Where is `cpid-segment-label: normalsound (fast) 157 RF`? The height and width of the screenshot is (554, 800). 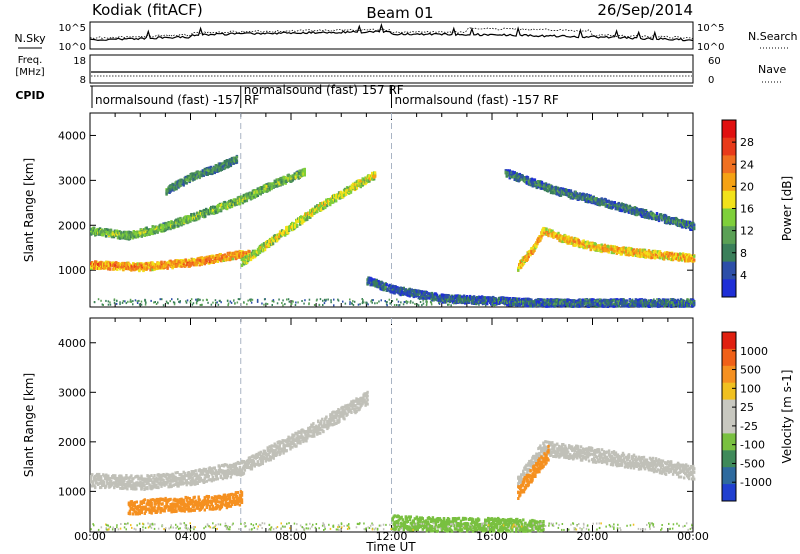 cpid-segment-label: normalsound (fast) 157 RF is located at coordinates (324, 90).